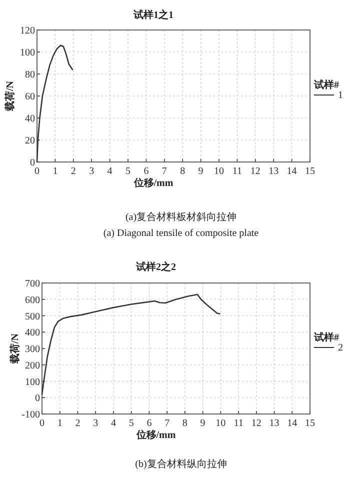  What do you see at coordinates (32, 333) in the screenshot?
I see `y-tick-label: 400` at bounding box center [32, 333].